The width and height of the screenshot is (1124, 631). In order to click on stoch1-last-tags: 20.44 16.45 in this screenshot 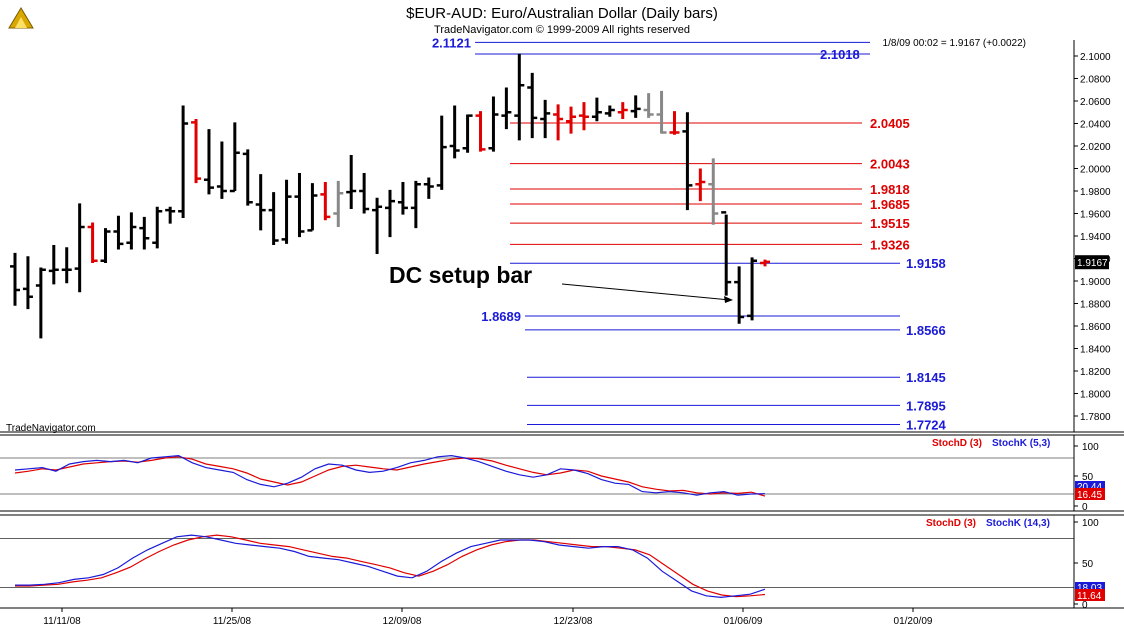, I will do `click(1090, 491)`.